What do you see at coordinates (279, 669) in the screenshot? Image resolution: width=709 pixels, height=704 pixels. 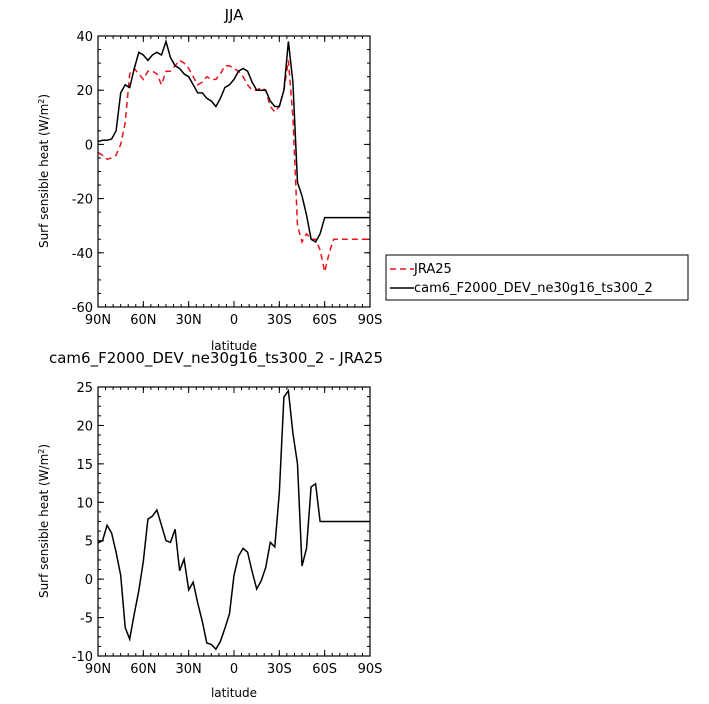 I see `bottom-xtick-label: 30S` at bounding box center [279, 669].